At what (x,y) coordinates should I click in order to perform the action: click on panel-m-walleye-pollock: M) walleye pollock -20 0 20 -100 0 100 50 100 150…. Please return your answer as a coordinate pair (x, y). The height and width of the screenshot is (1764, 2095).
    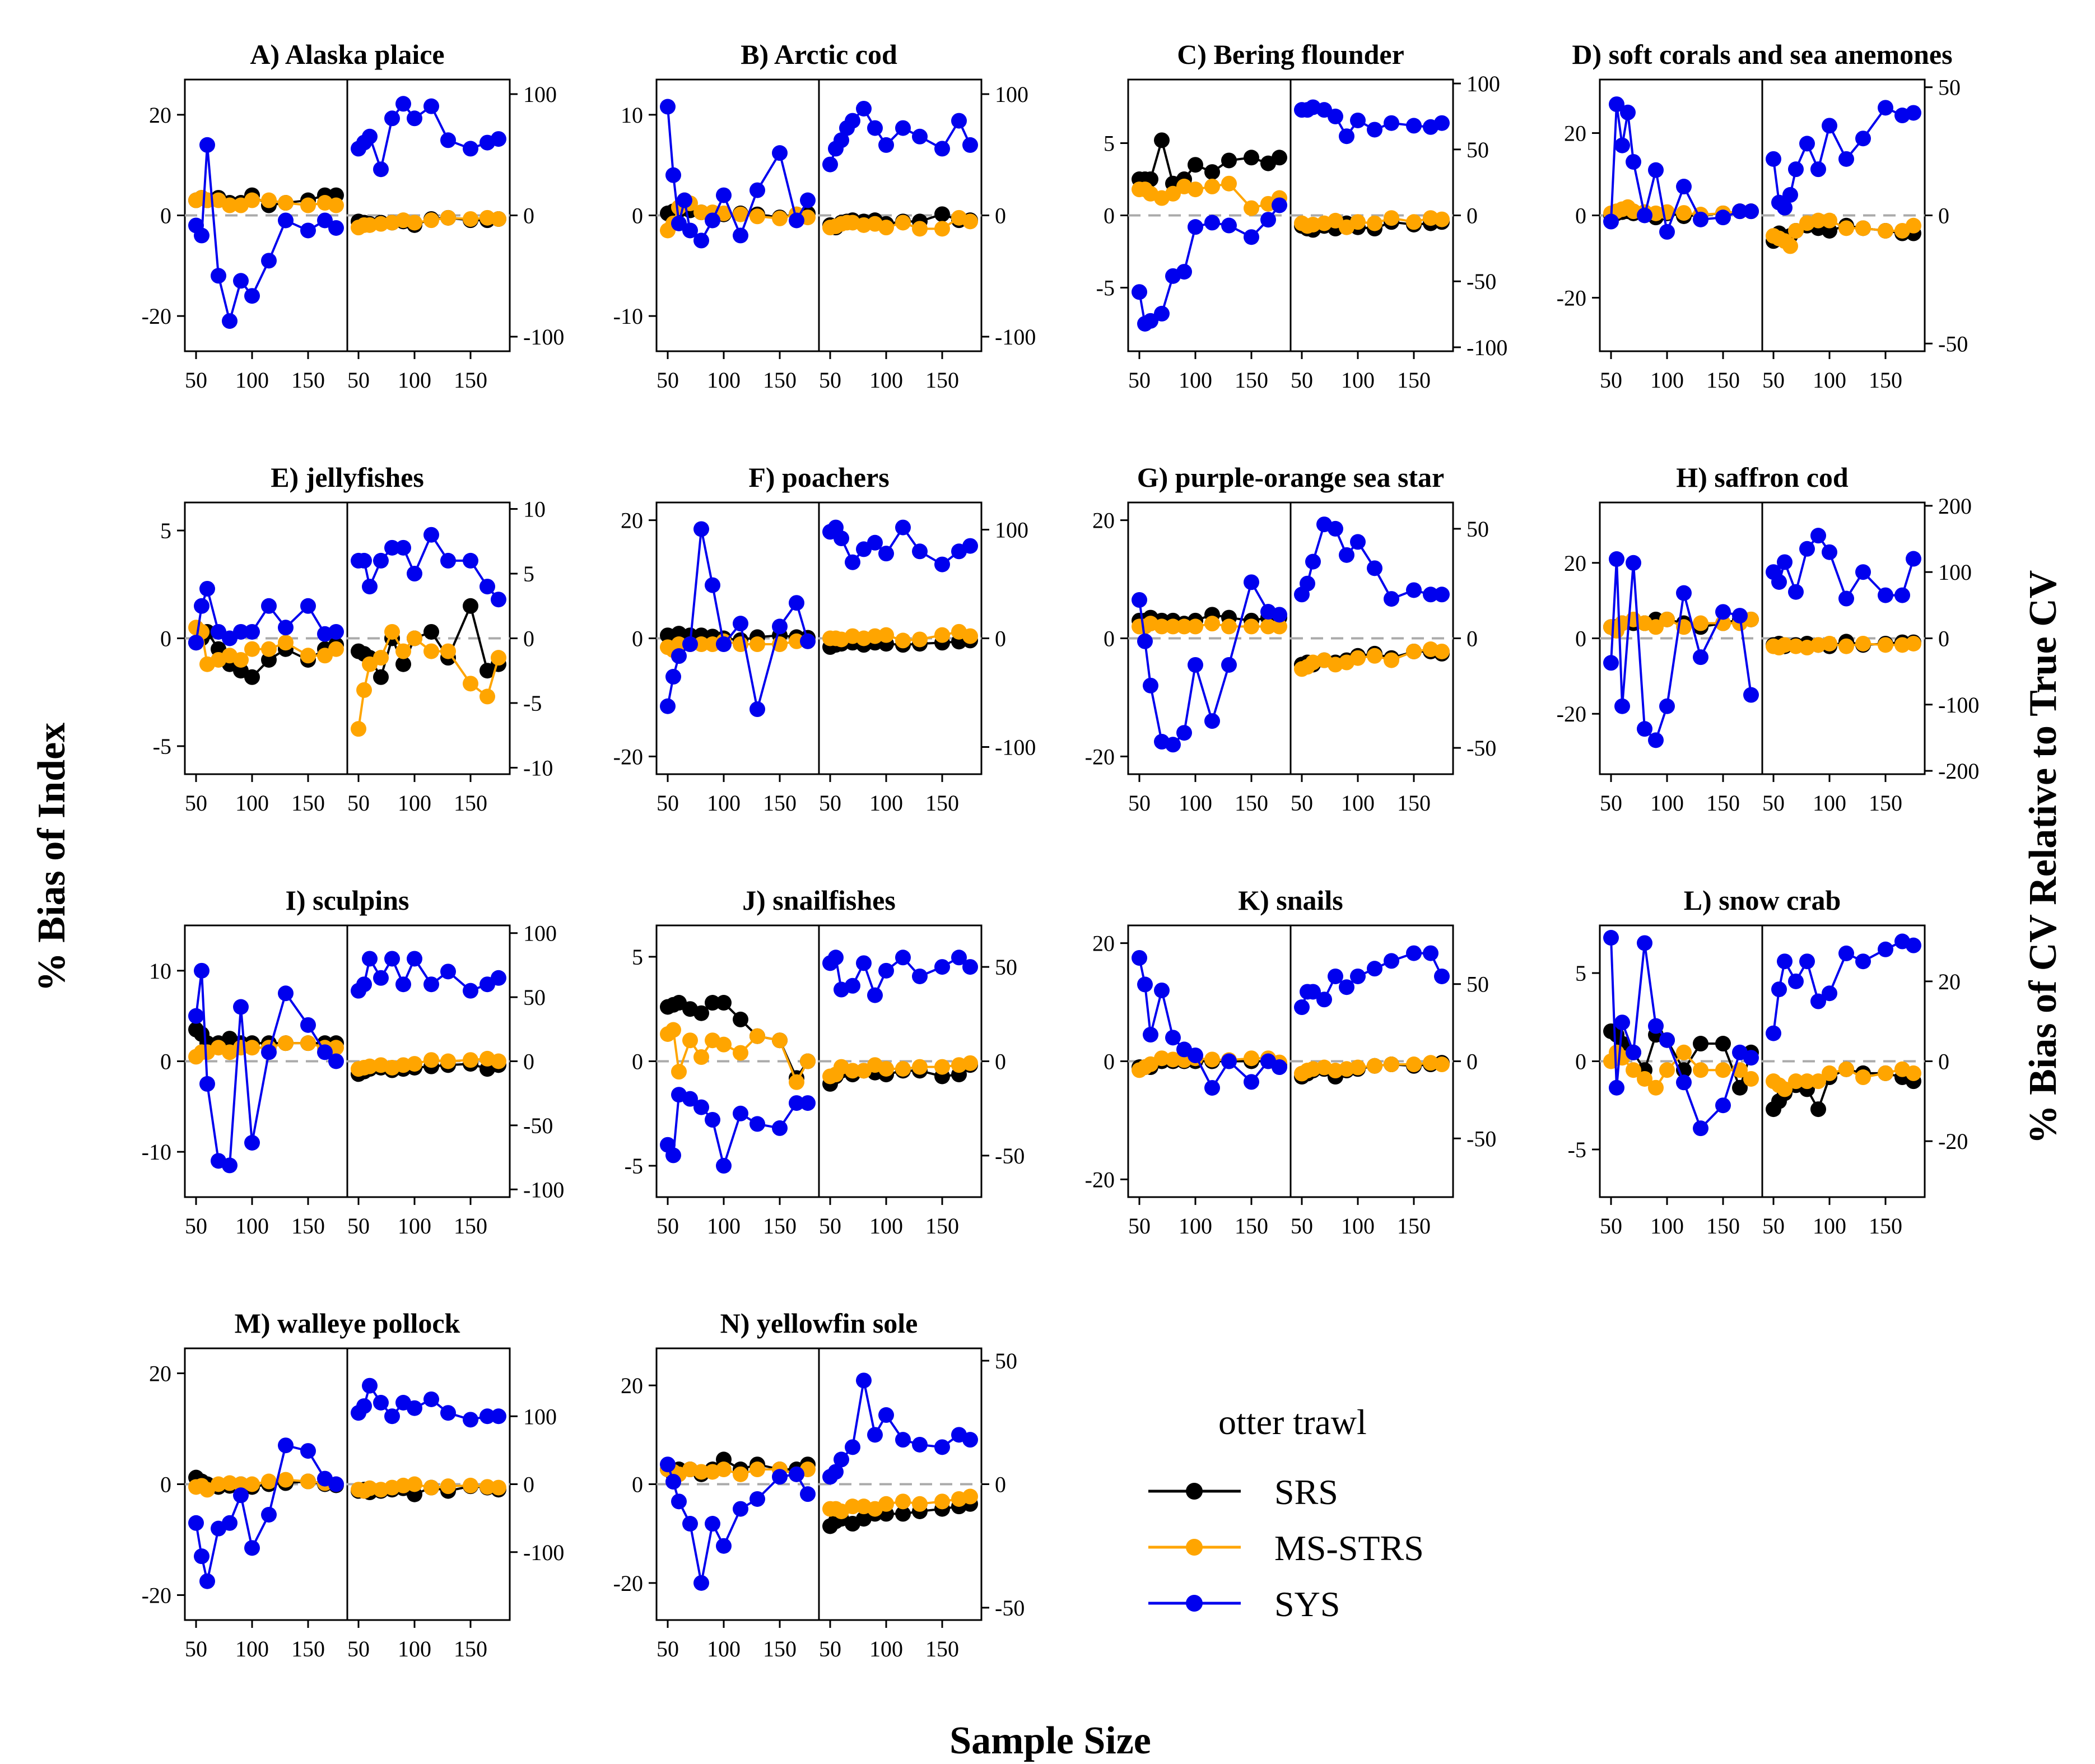
    Looking at the image, I should click on (353, 1484).